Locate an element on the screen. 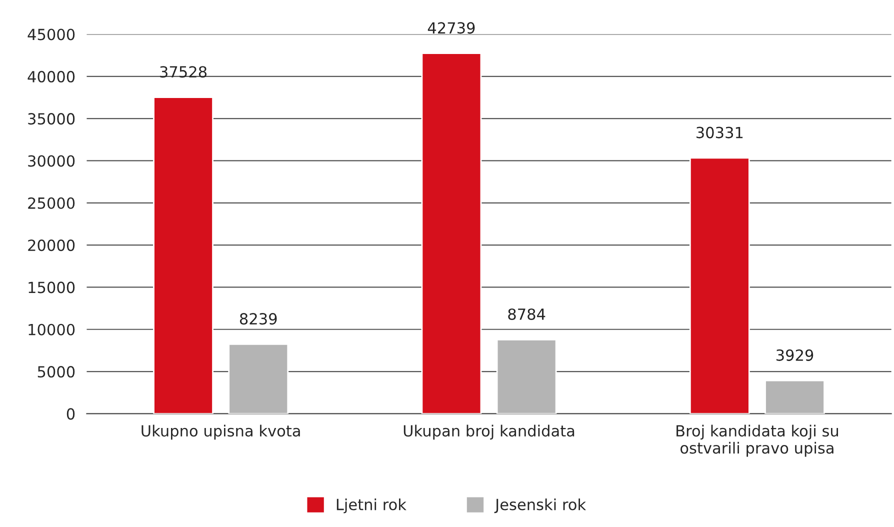 This screenshot has width=894, height=527. legend-label: Ljetni rok is located at coordinates (371, 506).